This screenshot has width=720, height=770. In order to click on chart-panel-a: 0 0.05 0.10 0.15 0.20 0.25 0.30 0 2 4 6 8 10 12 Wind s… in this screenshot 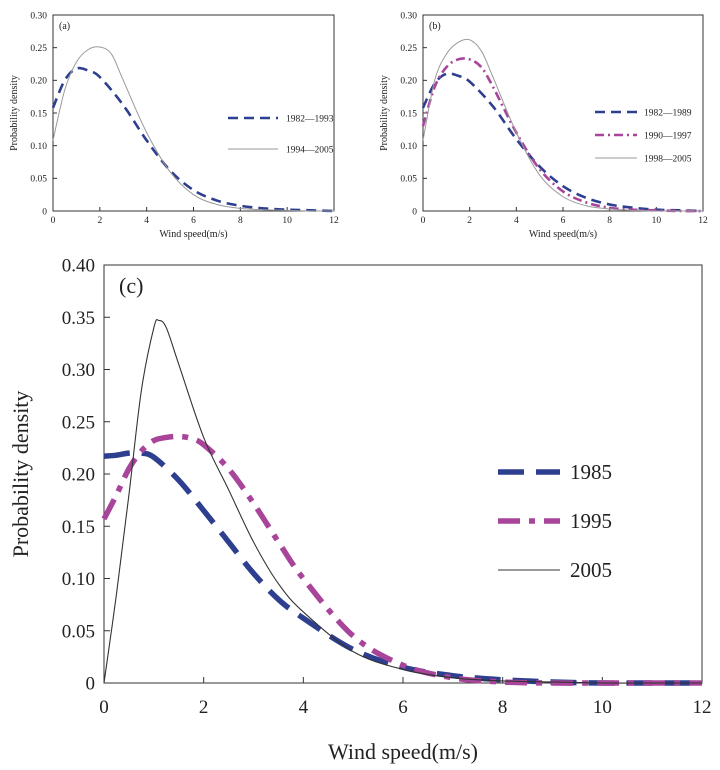, I will do `click(174, 125)`.